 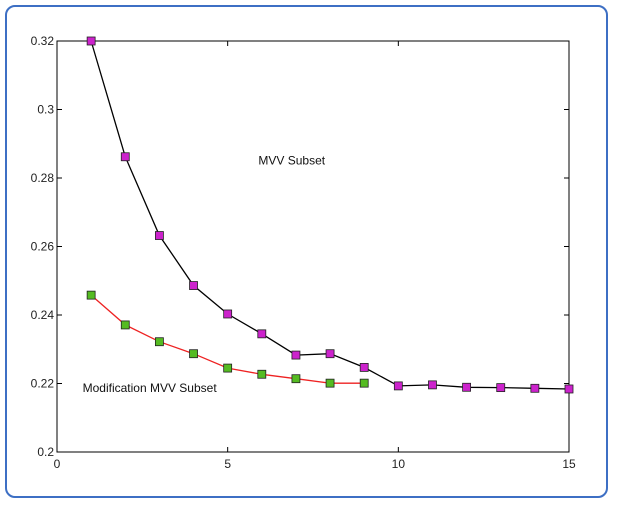 I want to click on y-tick-label: 0.32, so click(x=43, y=41).